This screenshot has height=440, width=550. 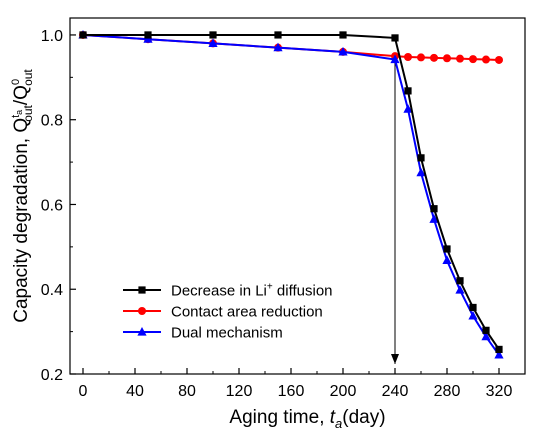 What do you see at coordinates (52, 290) in the screenshot?
I see `y-tick-label: 0.4` at bounding box center [52, 290].